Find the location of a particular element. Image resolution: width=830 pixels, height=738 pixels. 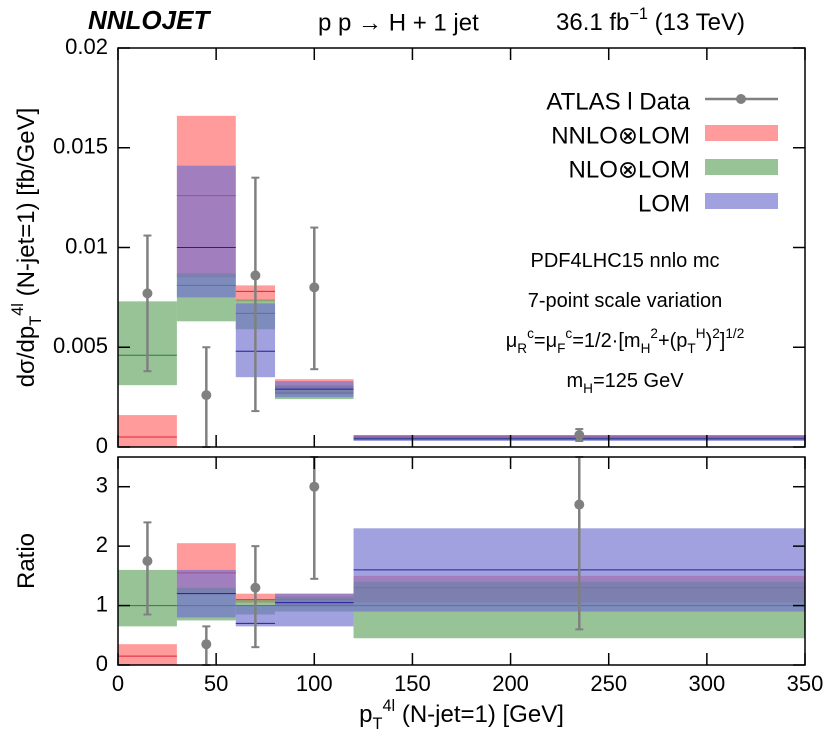

x-tick-label: 0 is located at coordinates (118, 683).